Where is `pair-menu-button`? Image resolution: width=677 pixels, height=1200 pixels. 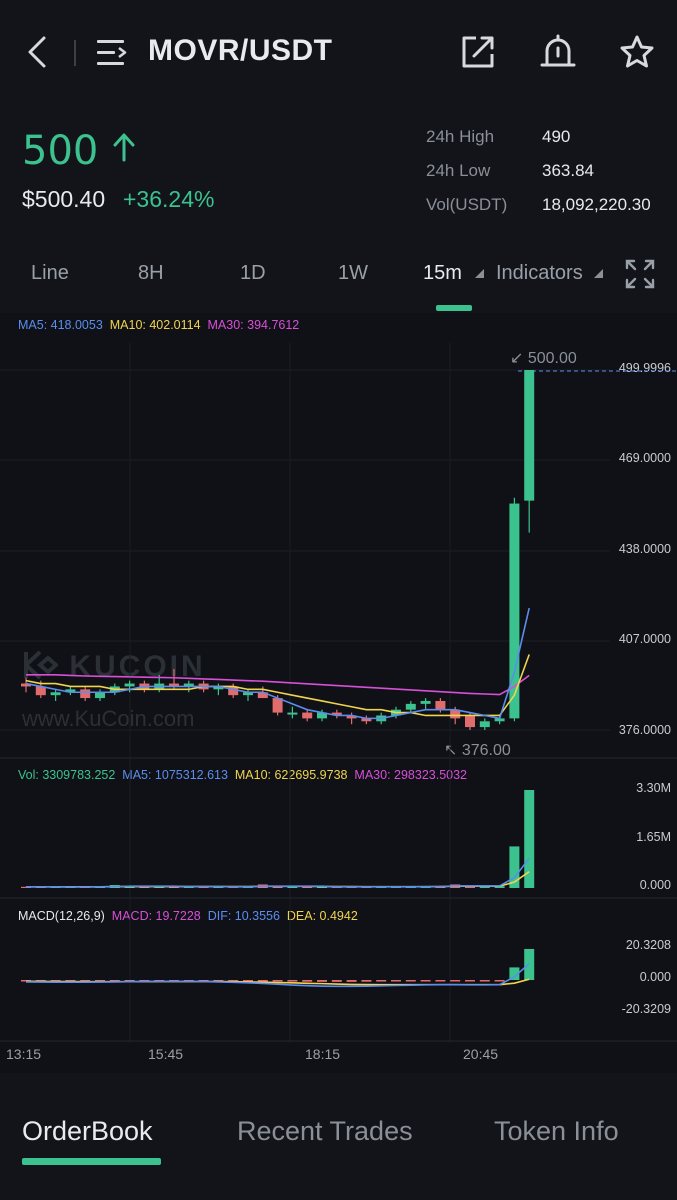 pair-menu-button is located at coordinates (112, 52).